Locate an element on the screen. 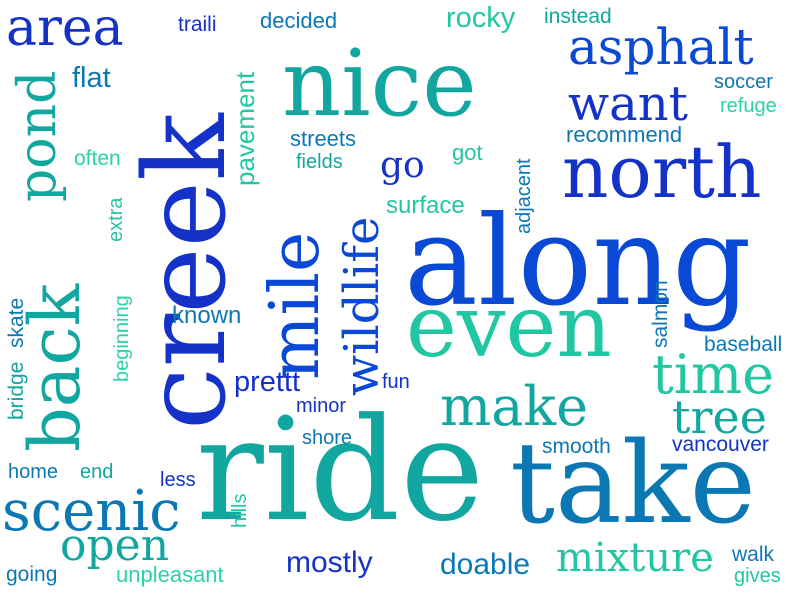 The height and width of the screenshot is (600, 800). word-back: back is located at coordinates (55, 367).